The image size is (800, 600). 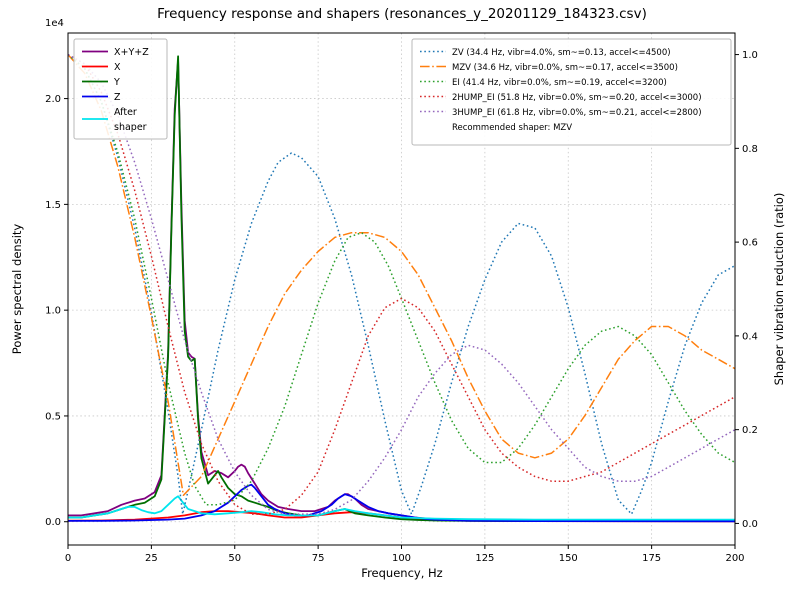 What do you see at coordinates (568, 558) in the screenshot?
I see `x-tick-label: 150` at bounding box center [568, 558].